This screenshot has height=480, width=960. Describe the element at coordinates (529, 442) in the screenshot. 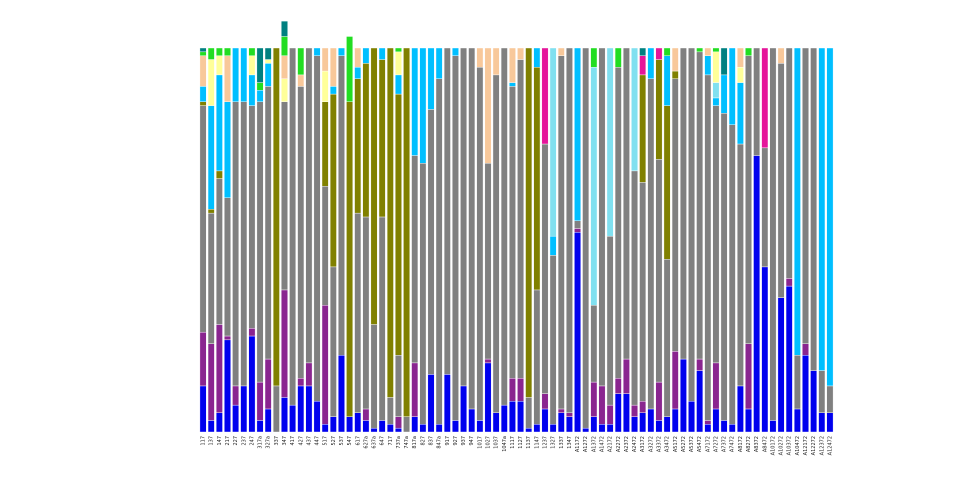

I see `x-tick-label: 1137` at that location.